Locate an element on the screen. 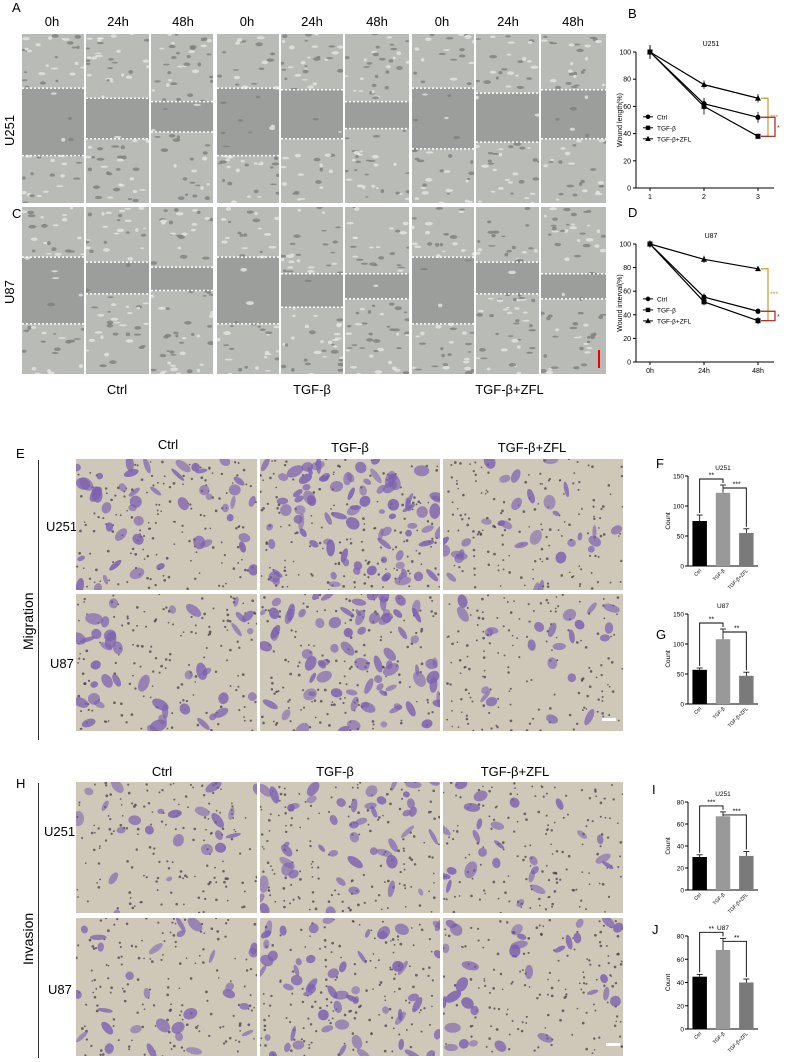 The image size is (804, 1062). y-tick-label: 100 is located at coordinates (678, 645).